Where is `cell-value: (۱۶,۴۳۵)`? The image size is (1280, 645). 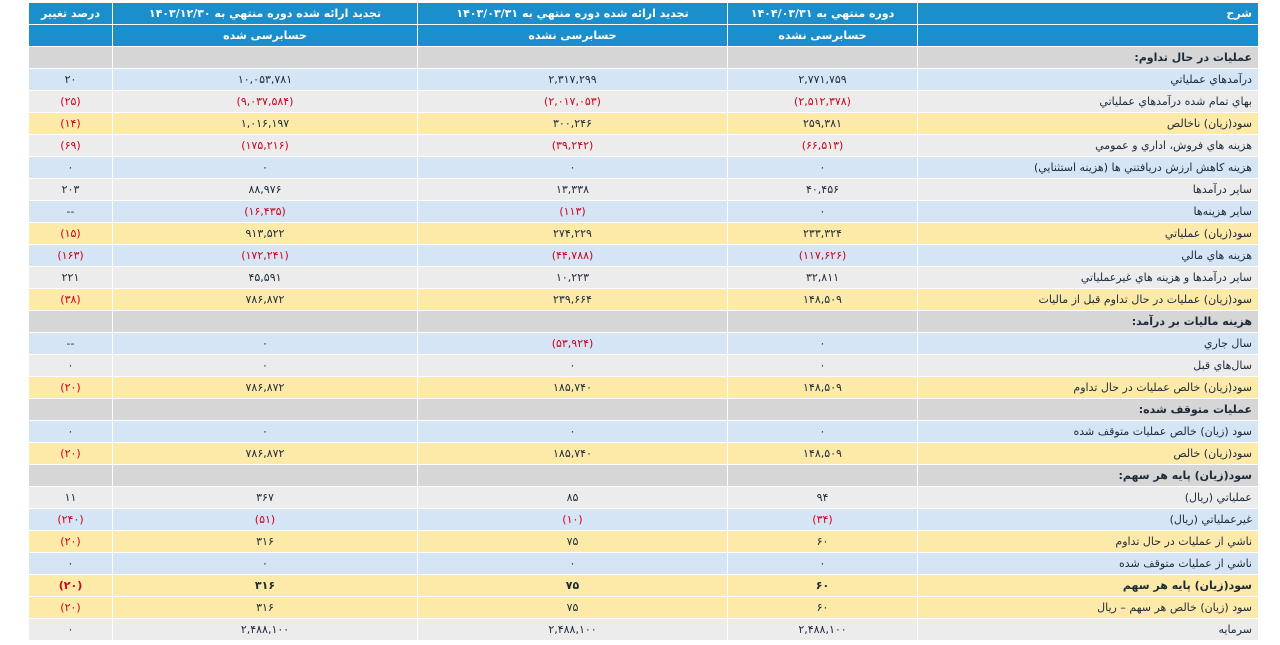 cell-value: (۱۶,۴۳۵) is located at coordinates (265, 211).